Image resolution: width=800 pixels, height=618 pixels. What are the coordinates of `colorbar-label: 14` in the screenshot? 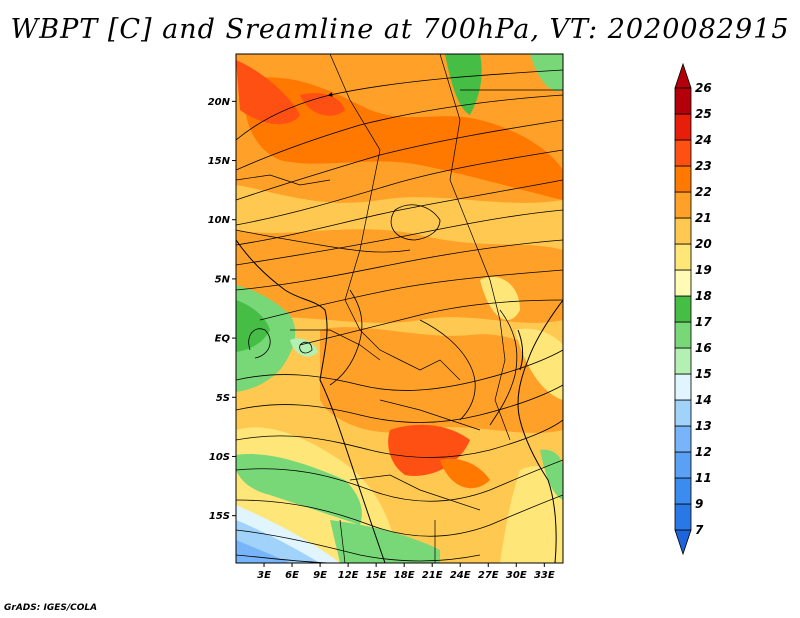 It's located at (703, 400).